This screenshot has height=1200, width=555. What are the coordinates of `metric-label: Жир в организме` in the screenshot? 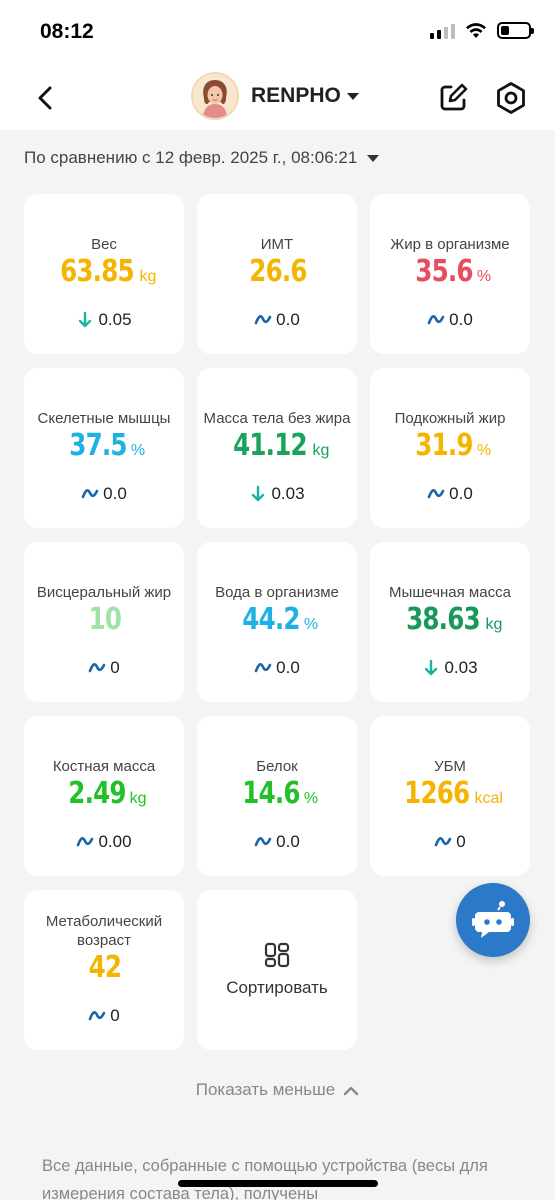 It's located at (450, 244).